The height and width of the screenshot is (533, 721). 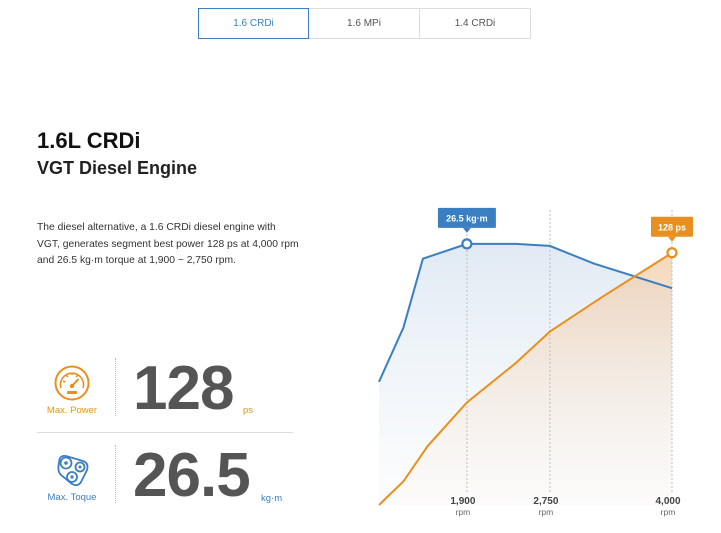 I want to click on max-power-stat: Max. Power 128 ps, so click(x=165, y=393).